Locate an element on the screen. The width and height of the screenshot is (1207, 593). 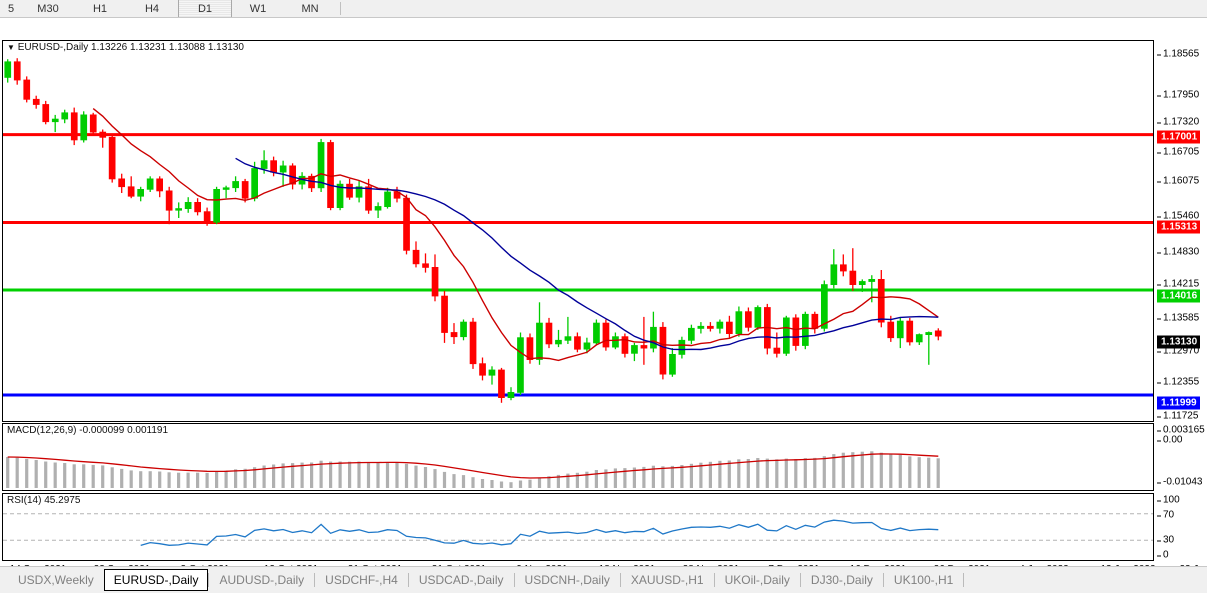
timeframe-button-mn: MN is located at coordinates (310, 8).